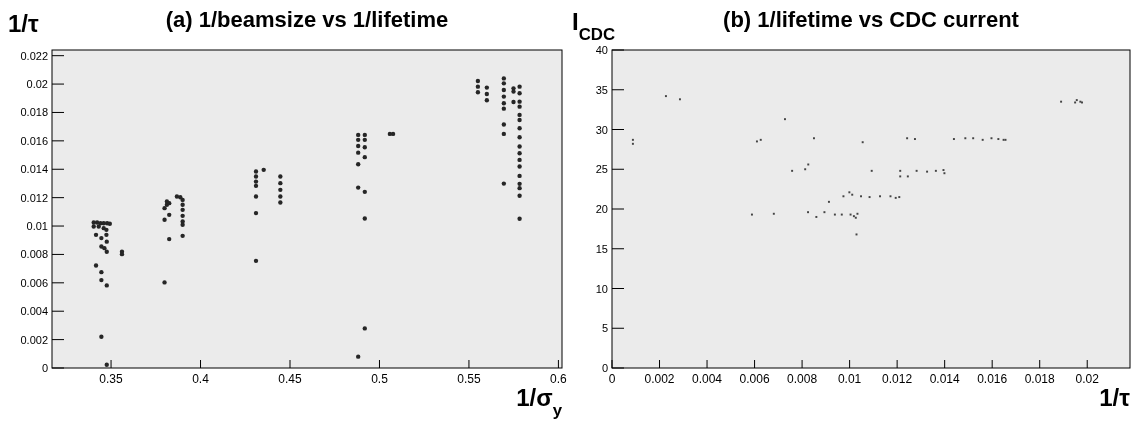  I want to click on x-tick-label: 0.01, so click(849, 379).